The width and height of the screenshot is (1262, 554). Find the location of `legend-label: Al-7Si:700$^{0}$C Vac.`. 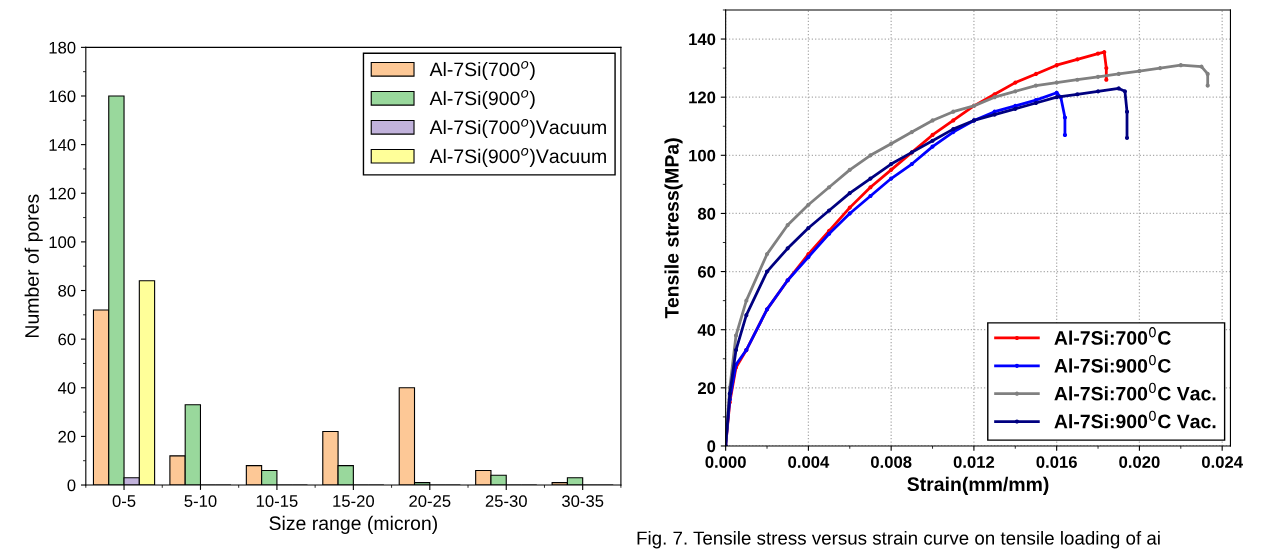

legend-label: Al-7Si:700$^{0}$C Vac. is located at coordinates (1135, 391).